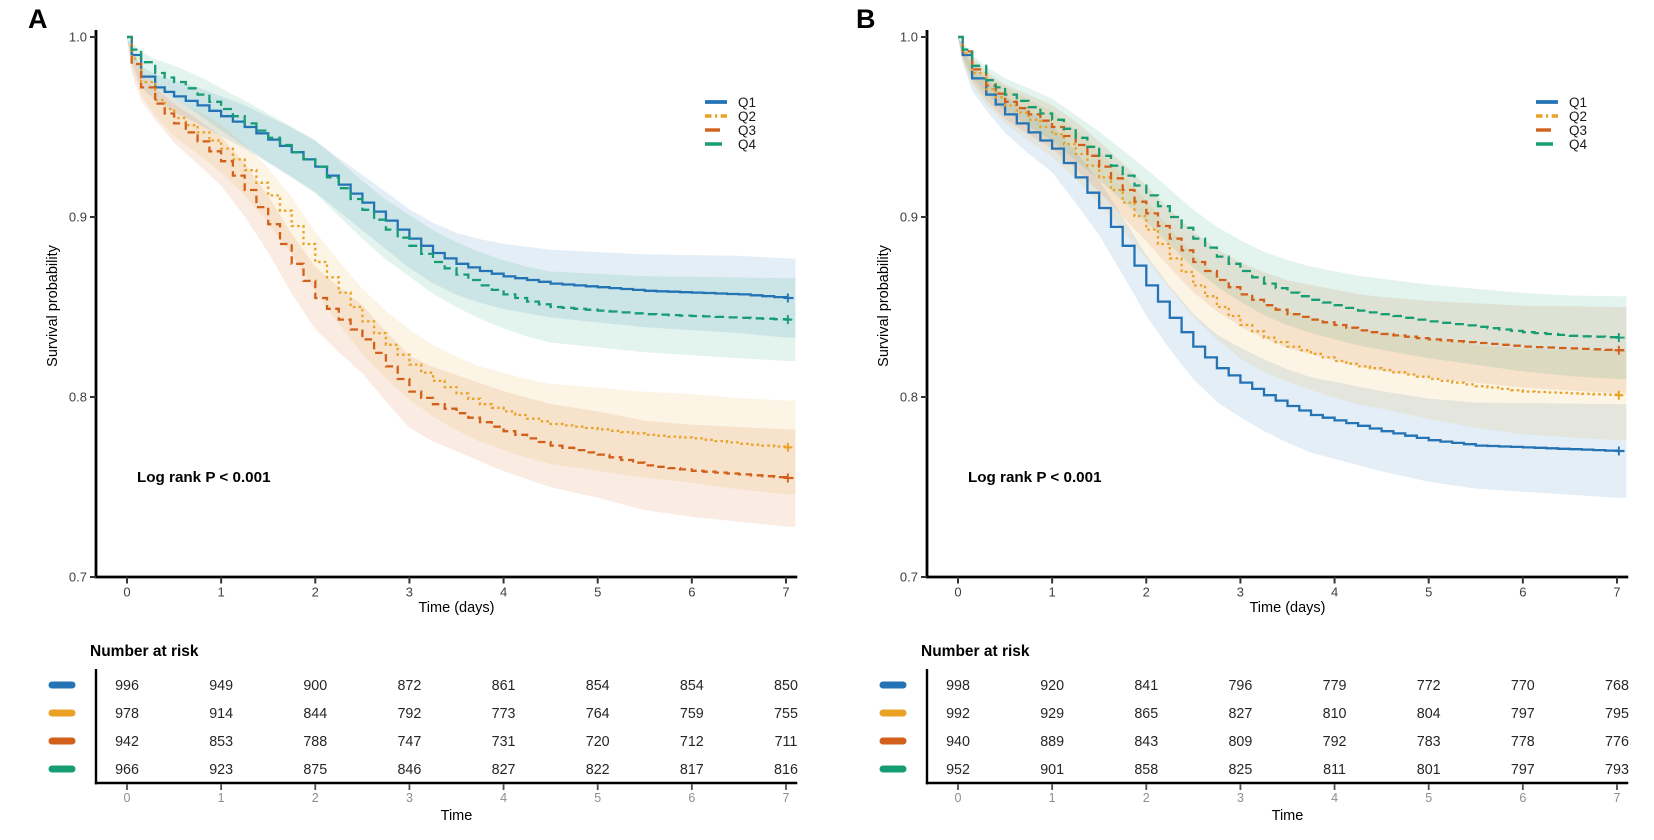  Describe the element at coordinates (909, 577) in the screenshot. I see `y-tick-label: 0.7` at that location.